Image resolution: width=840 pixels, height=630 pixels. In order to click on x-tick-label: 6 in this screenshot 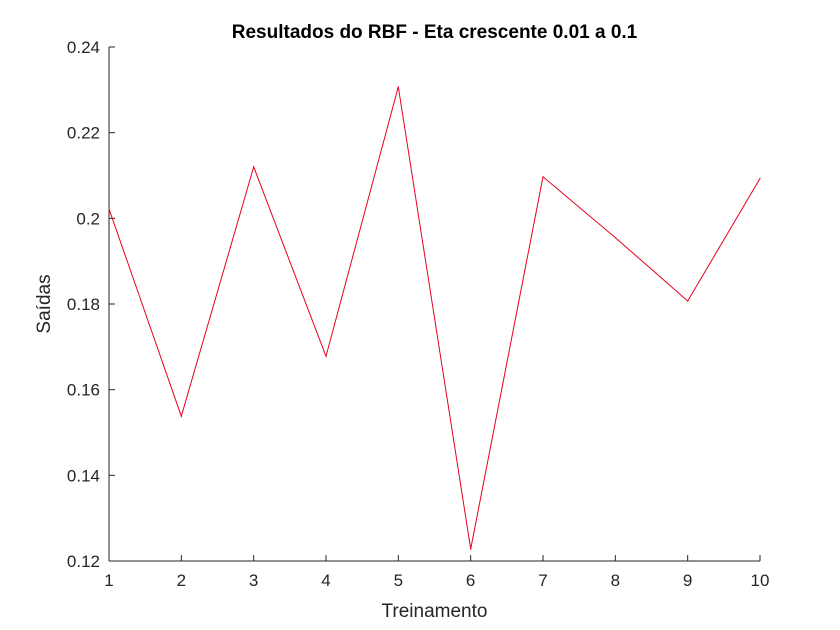, I will do `click(470, 580)`.